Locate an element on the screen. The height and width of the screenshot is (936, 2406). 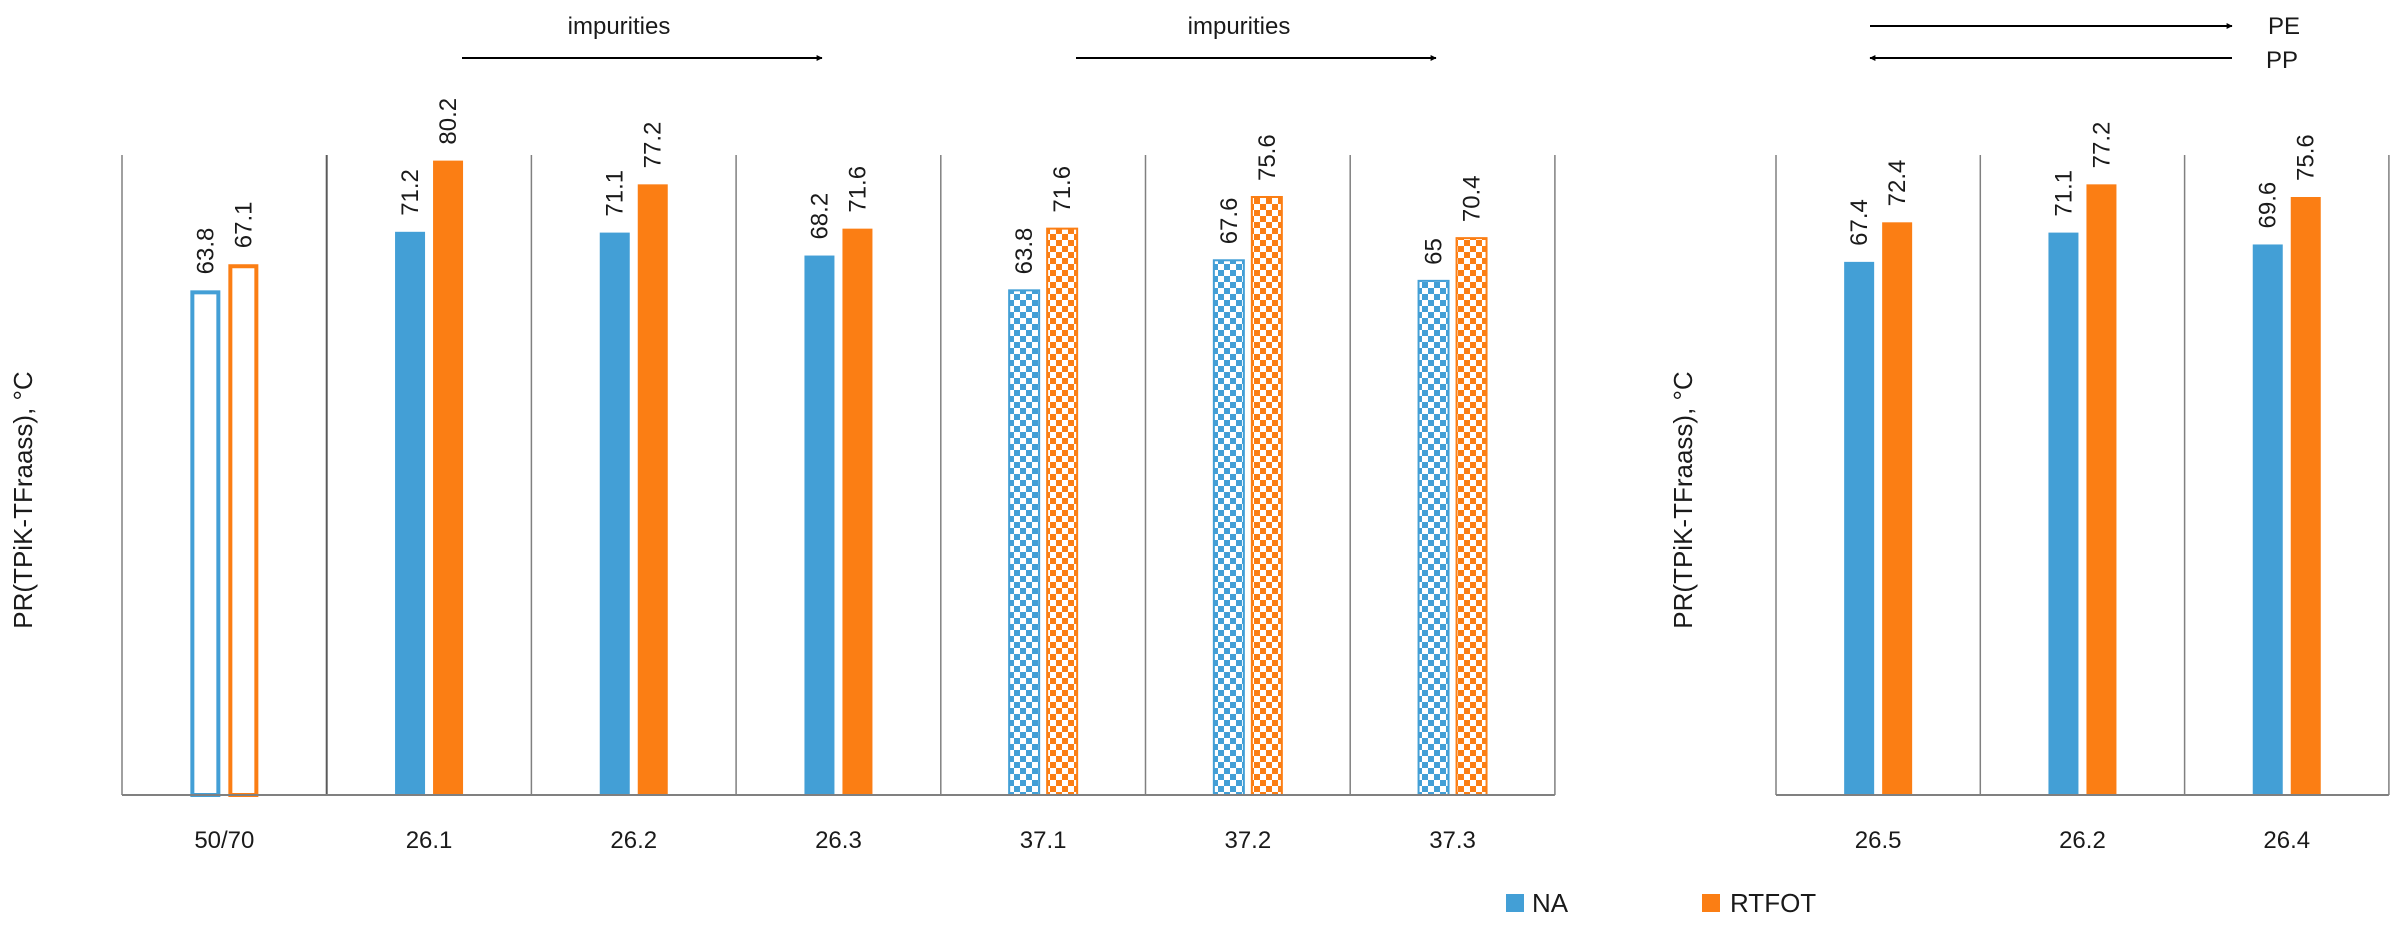
impurities-annotation-2: impurities is located at coordinates (1256, 37).